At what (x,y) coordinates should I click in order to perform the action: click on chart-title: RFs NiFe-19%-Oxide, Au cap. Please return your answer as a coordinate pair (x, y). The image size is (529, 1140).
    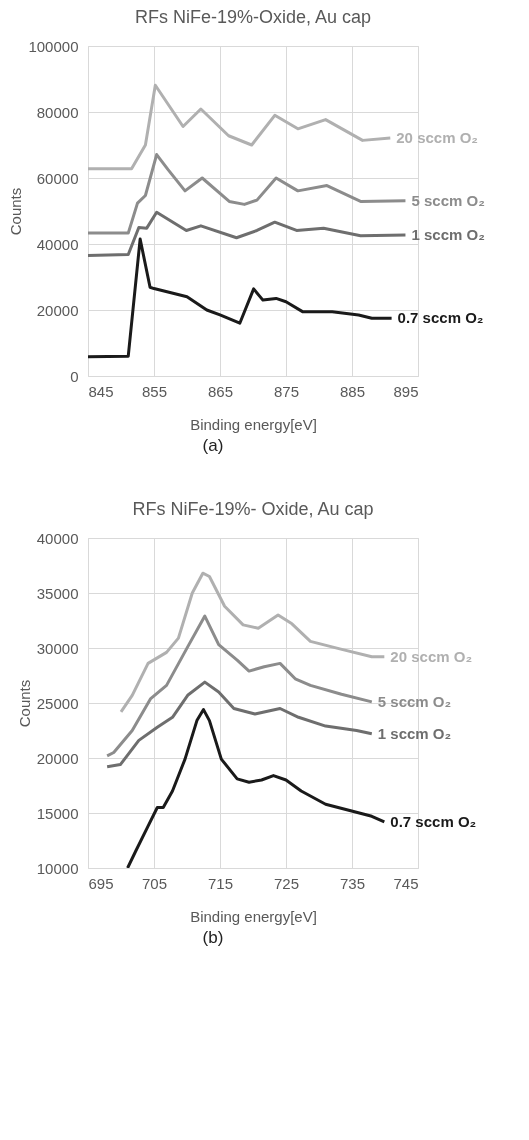
    Looking at the image, I should click on (253, 17).